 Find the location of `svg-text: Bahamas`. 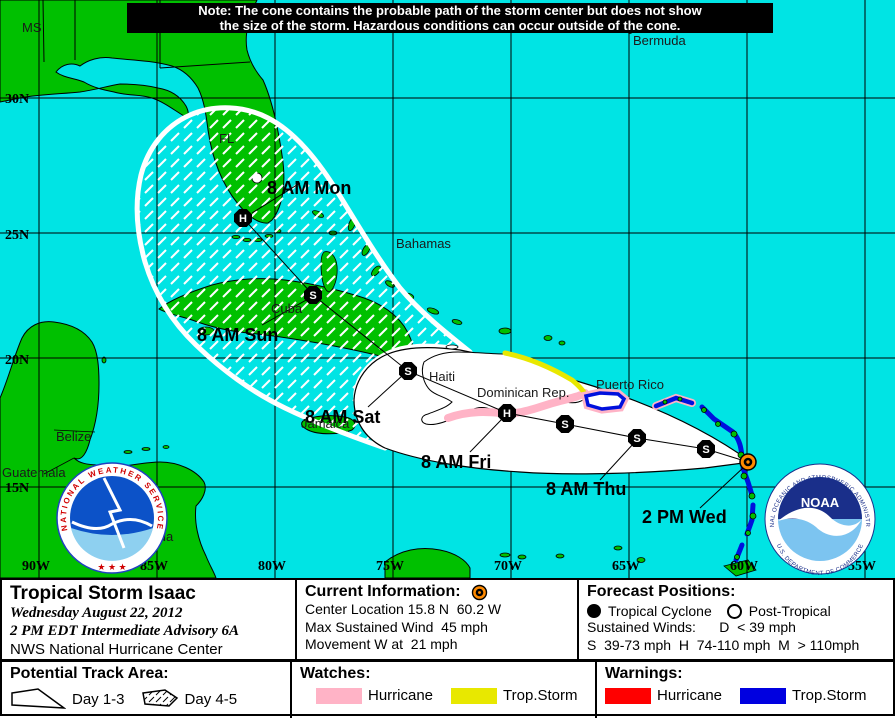

svg-text: Bahamas is located at coordinates (423, 243).